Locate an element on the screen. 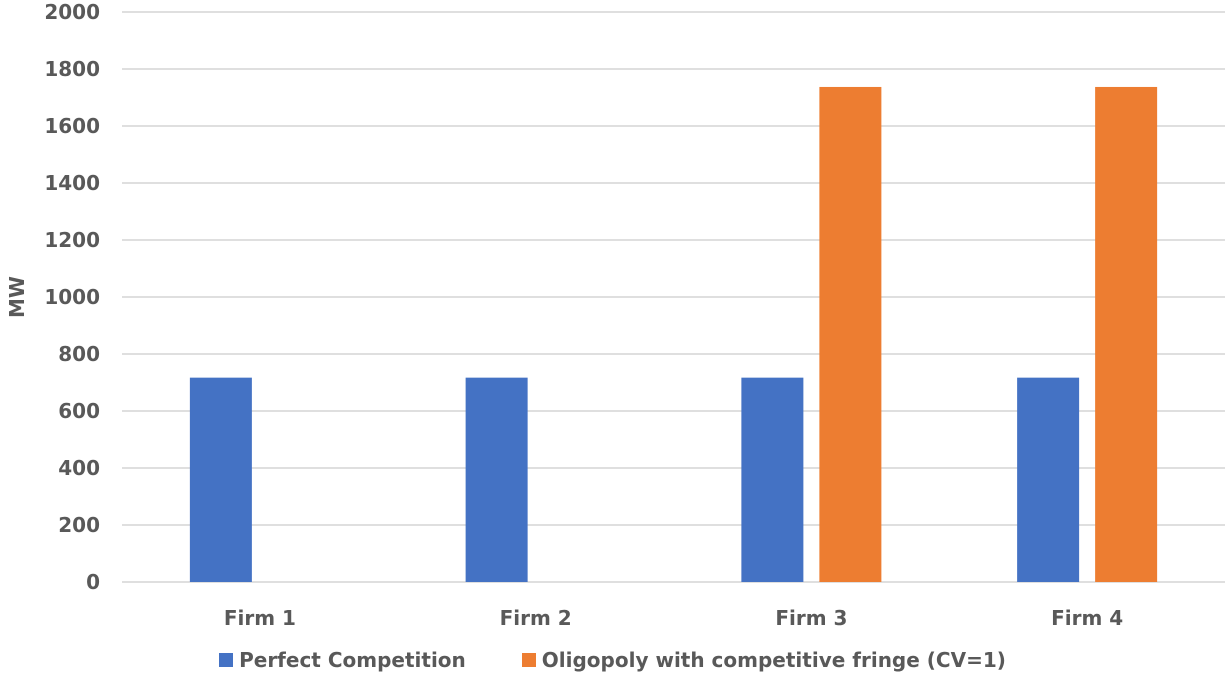 Image resolution: width=1225 pixels, height=688 pixels. x-tick-label: Firm 2 is located at coordinates (536, 618).